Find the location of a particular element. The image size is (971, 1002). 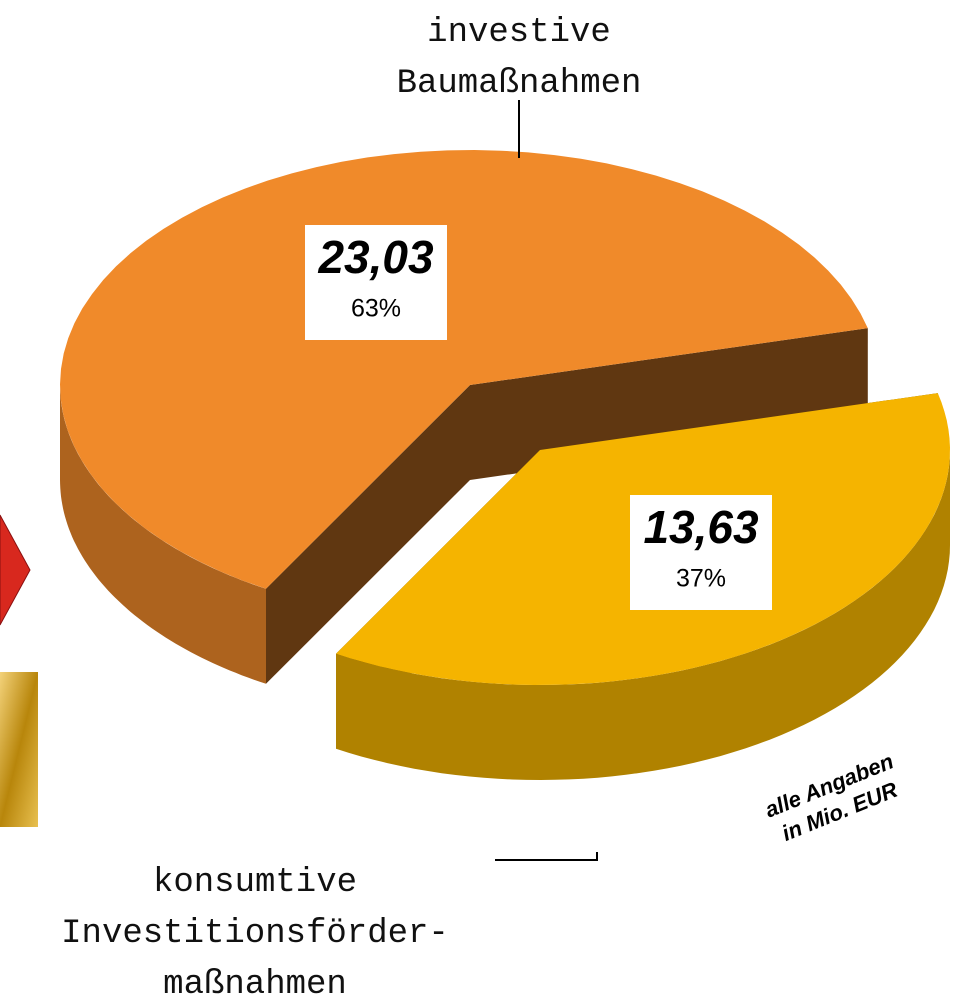

category-label: investive is located at coordinates (519, 33).